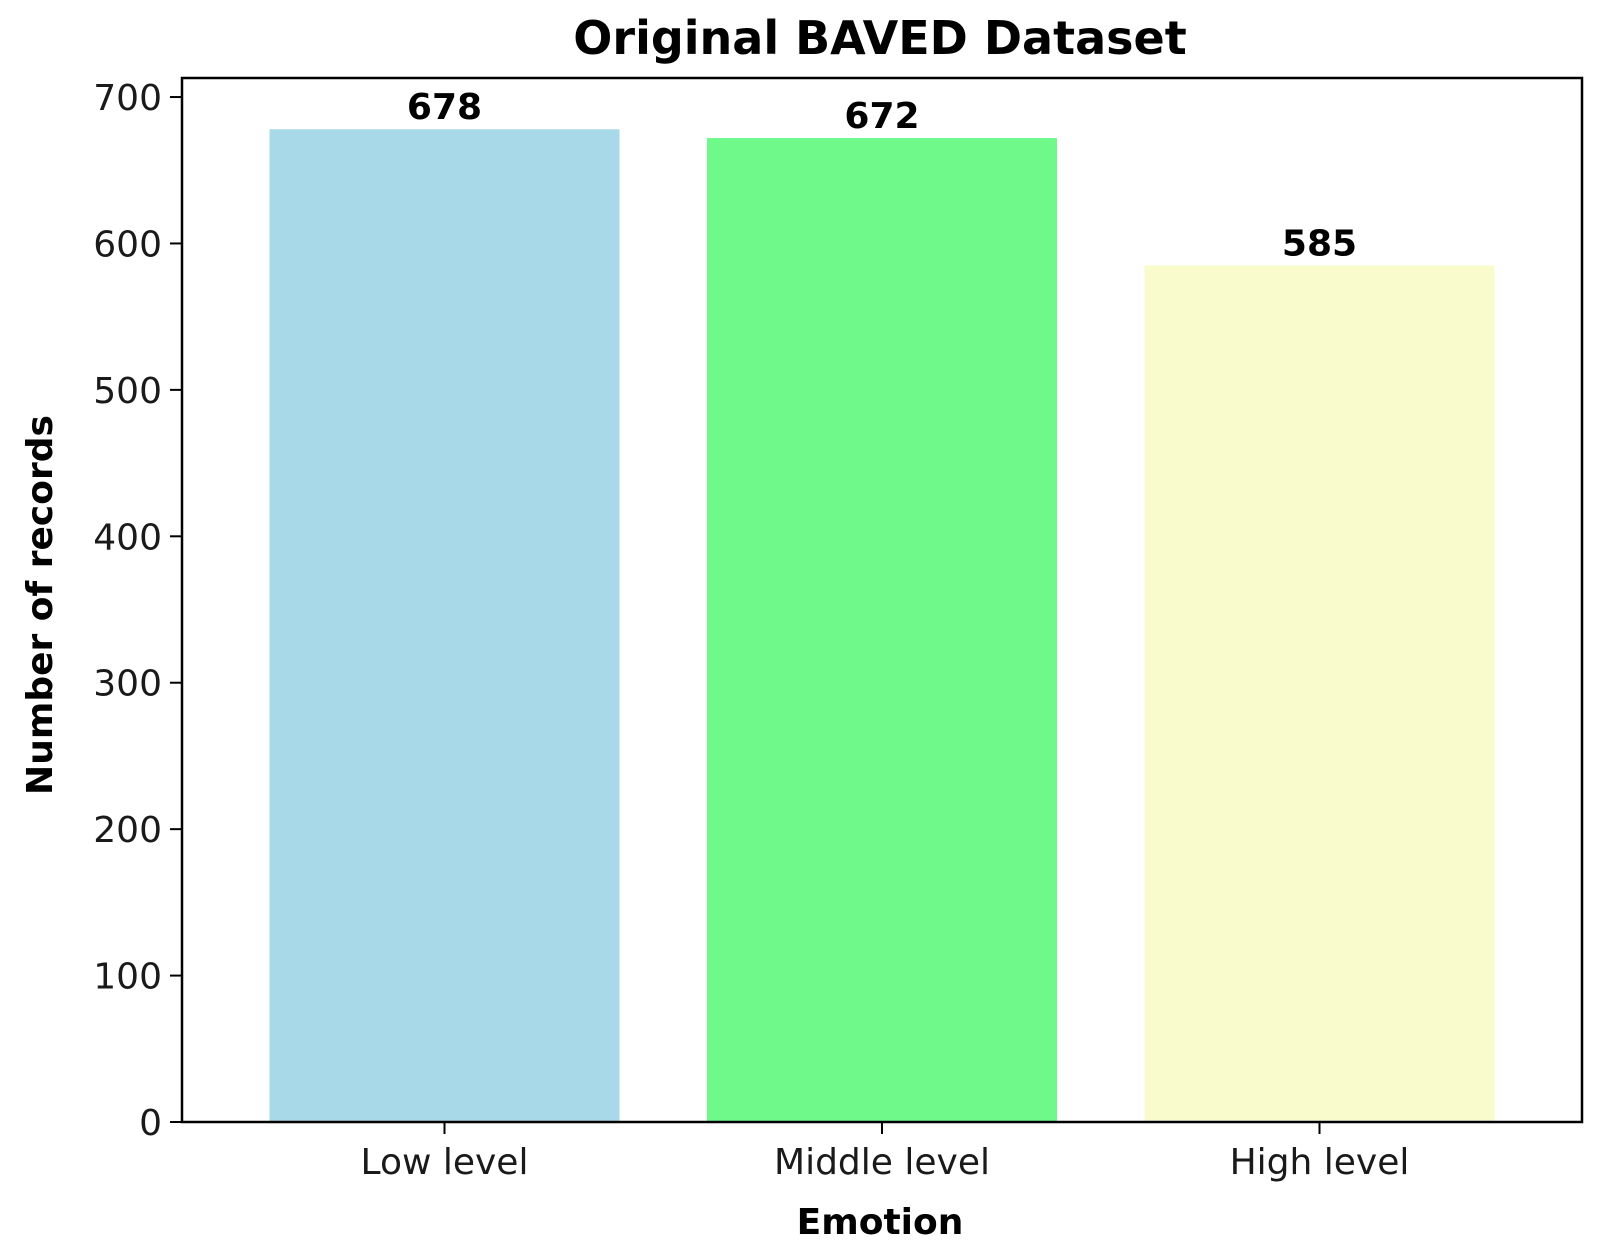 This screenshot has height=1253, width=1600. I want to click on x-axis: Low level Middle level High level, so click(885, 1152).